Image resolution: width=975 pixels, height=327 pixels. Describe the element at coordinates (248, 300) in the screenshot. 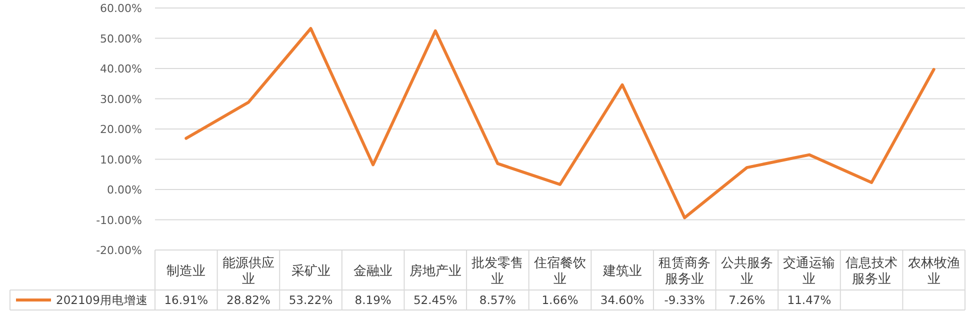

I see `data-label: 28.82%` at that location.